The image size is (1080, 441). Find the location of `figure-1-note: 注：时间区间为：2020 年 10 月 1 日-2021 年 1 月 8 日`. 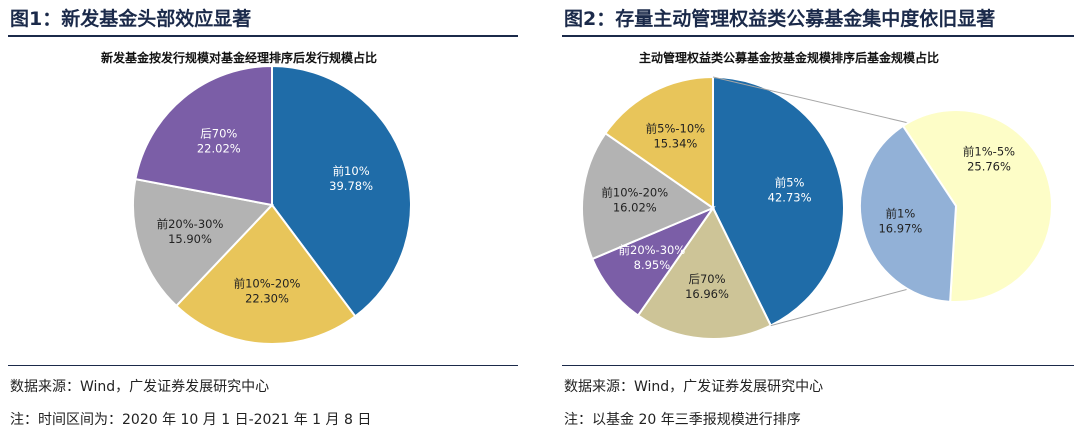

figure-1-note: 注：时间区间为：2020 年 10 月 1 日-2021 年 1 月 8 日 is located at coordinates (191, 420).